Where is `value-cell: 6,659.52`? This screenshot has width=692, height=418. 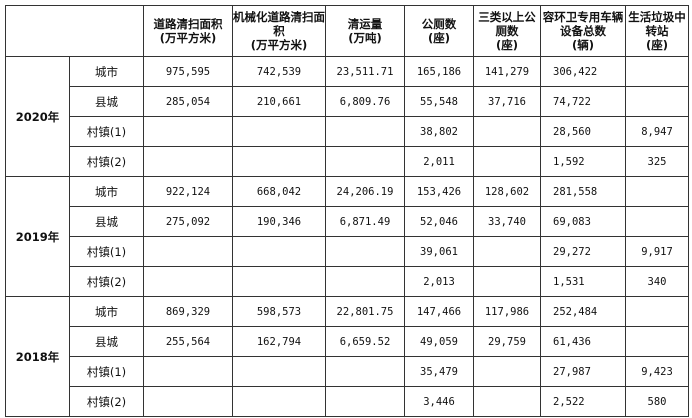
value-cell: 6,659.52 is located at coordinates (365, 341).